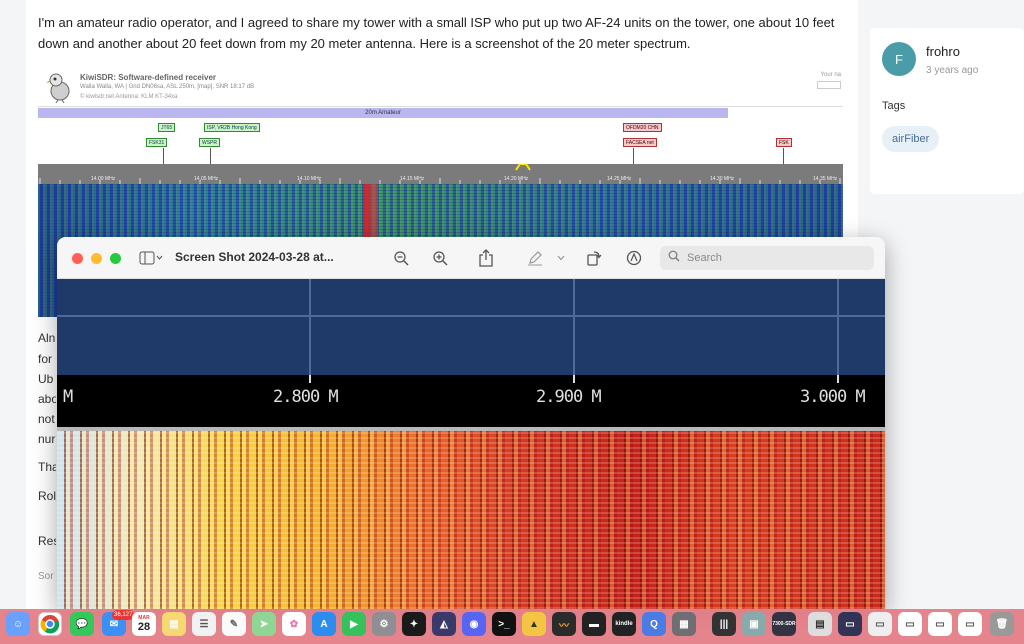 The height and width of the screenshot is (644, 1024). I want to click on chevron-down-icon, so click(561, 258).